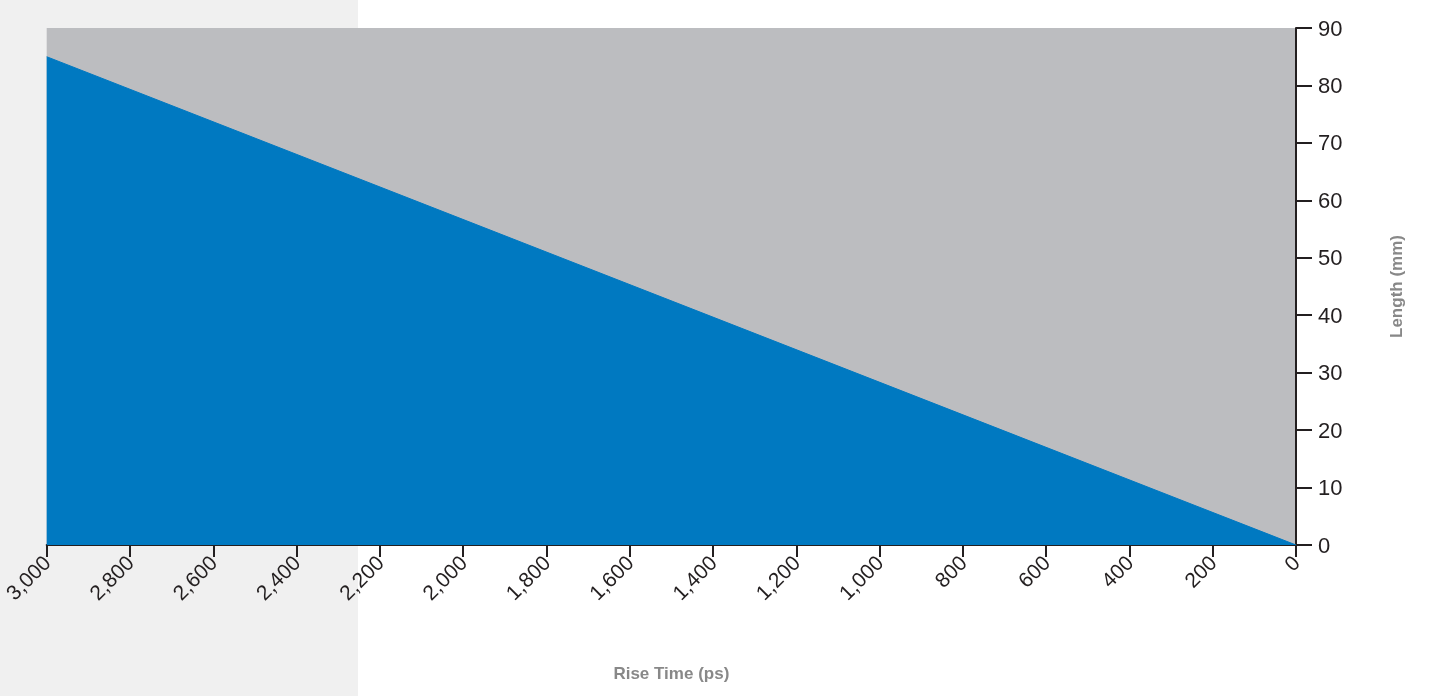  Describe the element at coordinates (1330, 488) in the screenshot. I see `y-tick-label: 10` at that location.